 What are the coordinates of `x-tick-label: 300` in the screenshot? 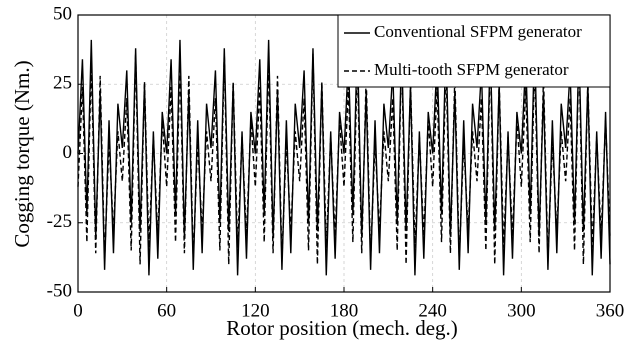 It's located at (521, 310).